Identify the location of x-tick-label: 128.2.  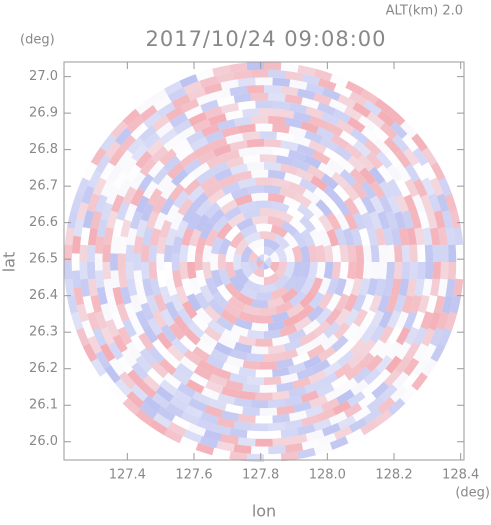
(393, 475).